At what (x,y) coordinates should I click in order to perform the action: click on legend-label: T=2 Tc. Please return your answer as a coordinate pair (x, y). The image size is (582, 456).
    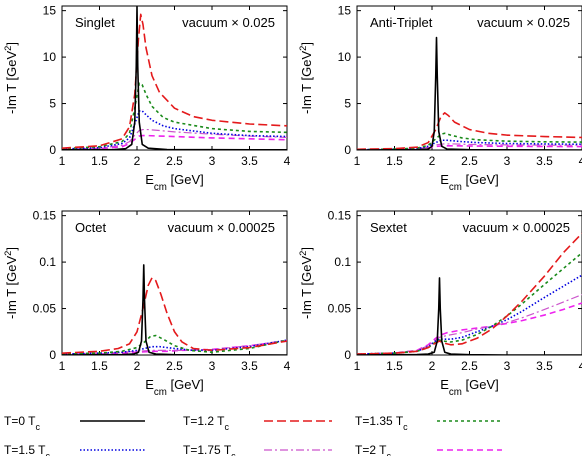
    Looking at the image, I should click on (373, 449).